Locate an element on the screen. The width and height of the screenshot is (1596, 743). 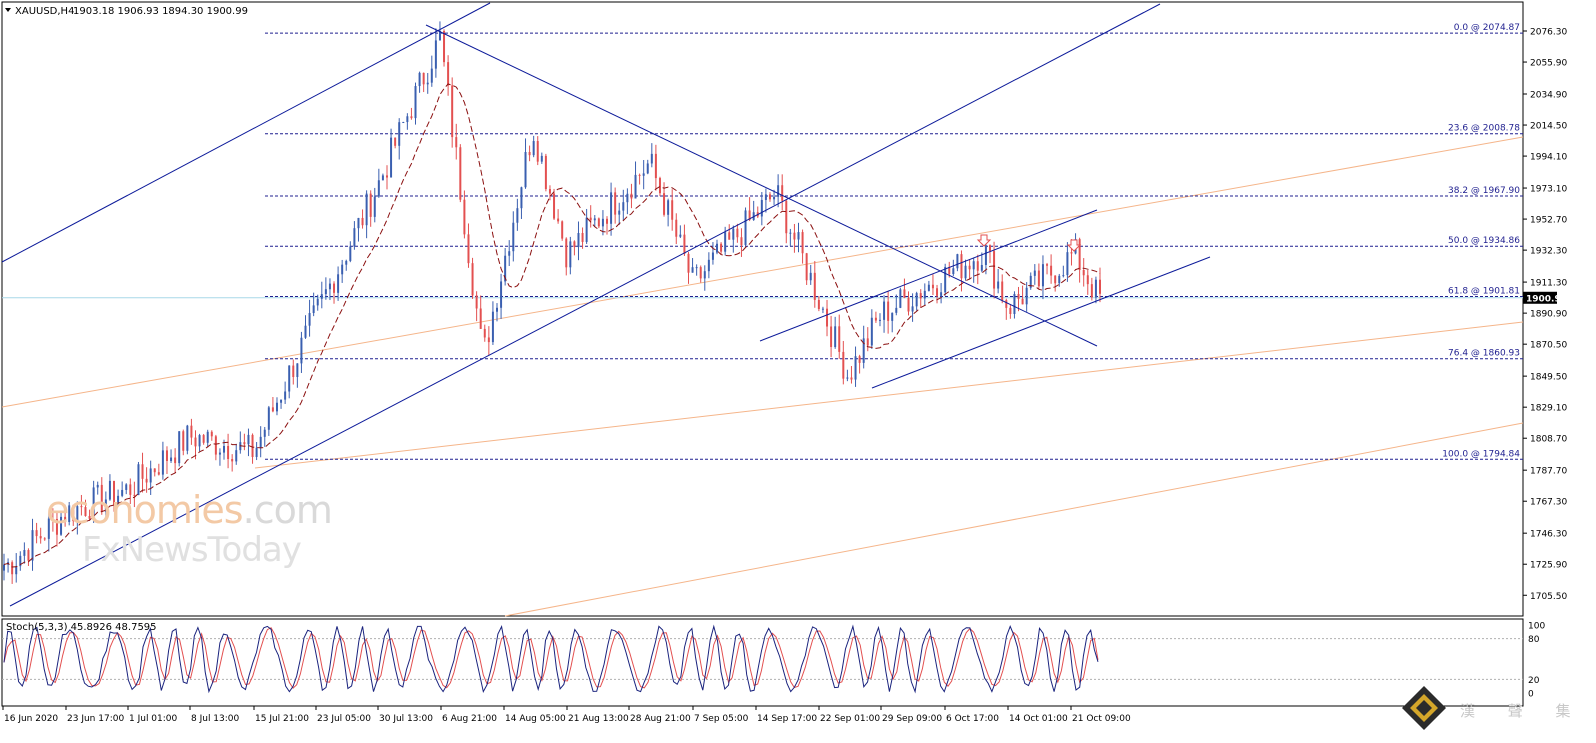
symbol-dropdown-icon is located at coordinates (8, 10).